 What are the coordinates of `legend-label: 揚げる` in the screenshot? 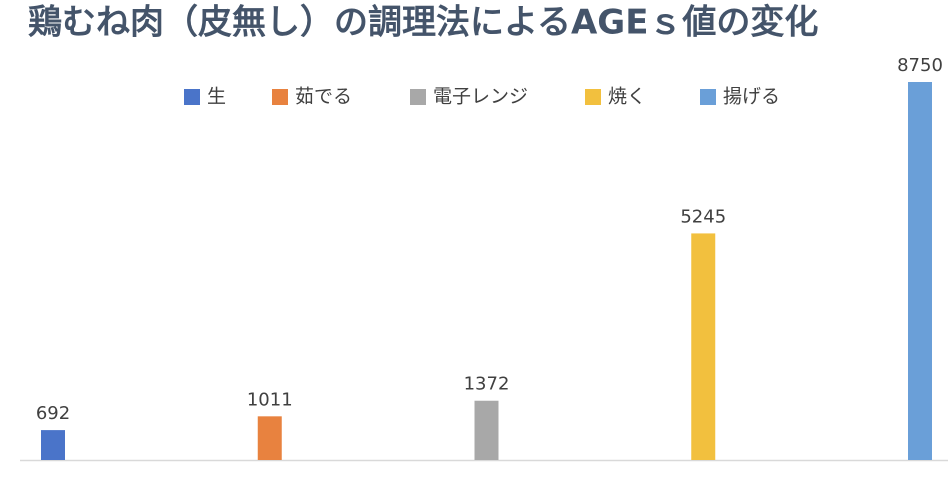 It's located at (751, 97).